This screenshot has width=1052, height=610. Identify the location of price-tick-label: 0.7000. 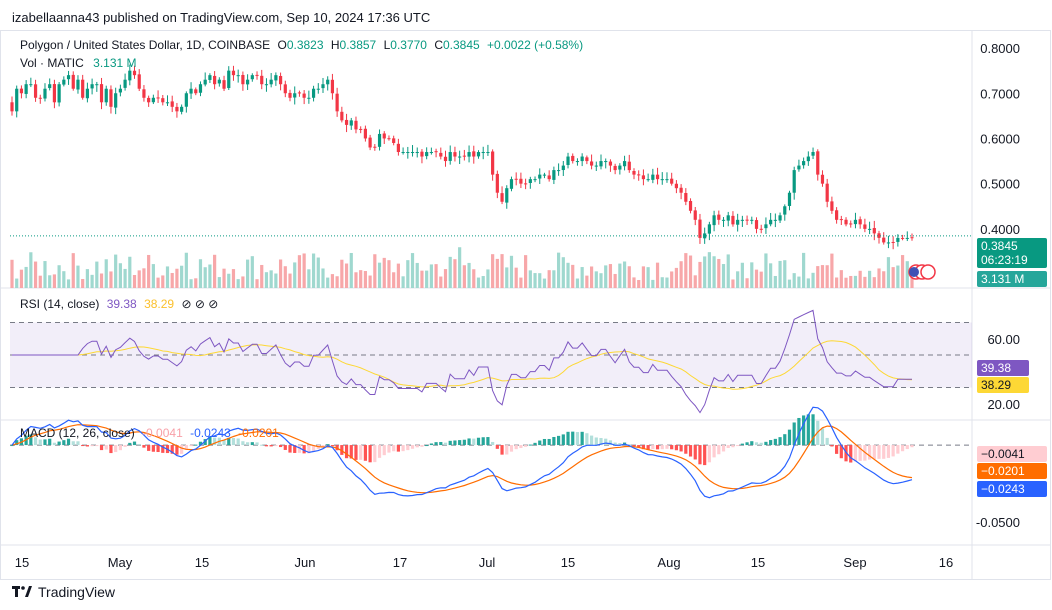
(1000, 93).